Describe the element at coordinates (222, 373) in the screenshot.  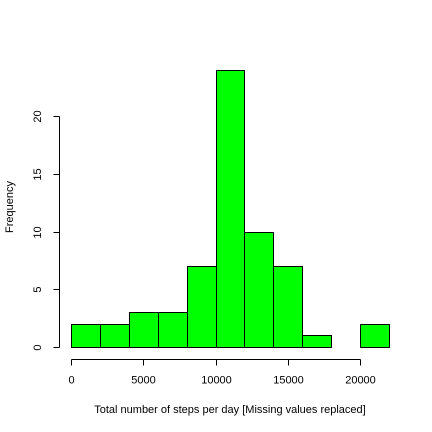
I see `x-axis: 0 5000 10000 15000 20000` at that location.